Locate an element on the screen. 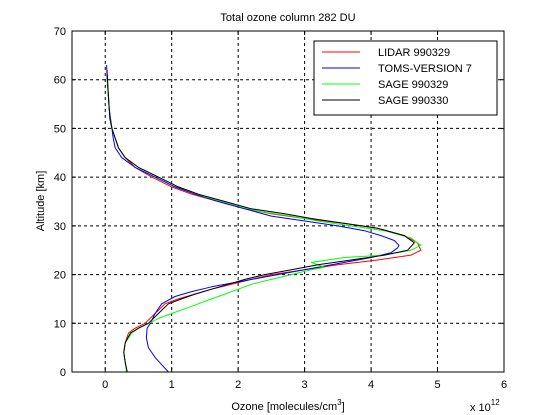 This screenshot has height=415, width=552. y-tick-label: 0 is located at coordinates (63, 373).